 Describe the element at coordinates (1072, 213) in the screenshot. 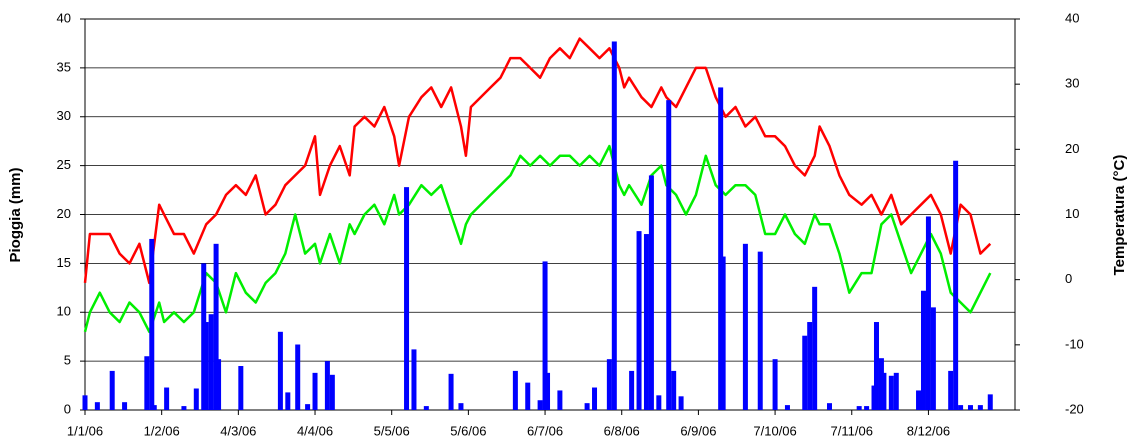

I see `y2-tick-label: 10` at that location.